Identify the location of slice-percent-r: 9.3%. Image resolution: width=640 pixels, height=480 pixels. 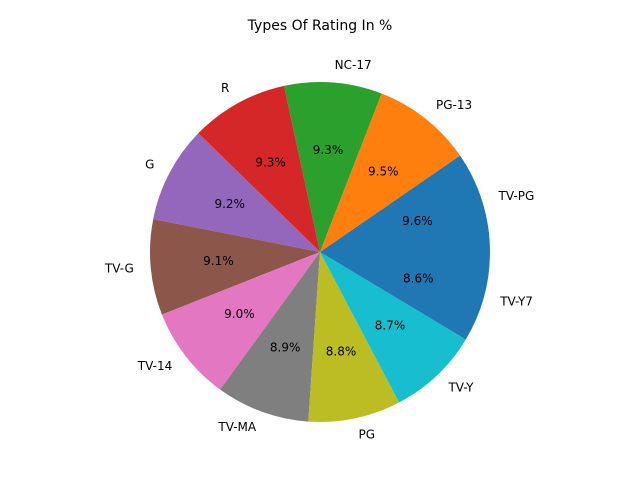
(270, 162).